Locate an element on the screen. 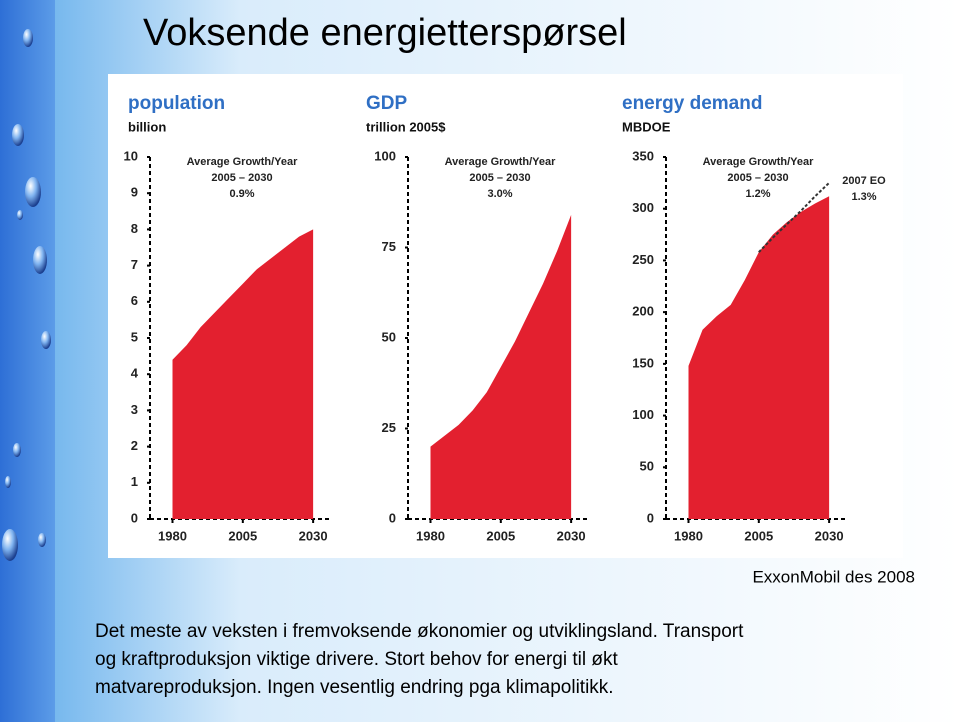  y-tick-label: 250 is located at coordinates (643, 259).